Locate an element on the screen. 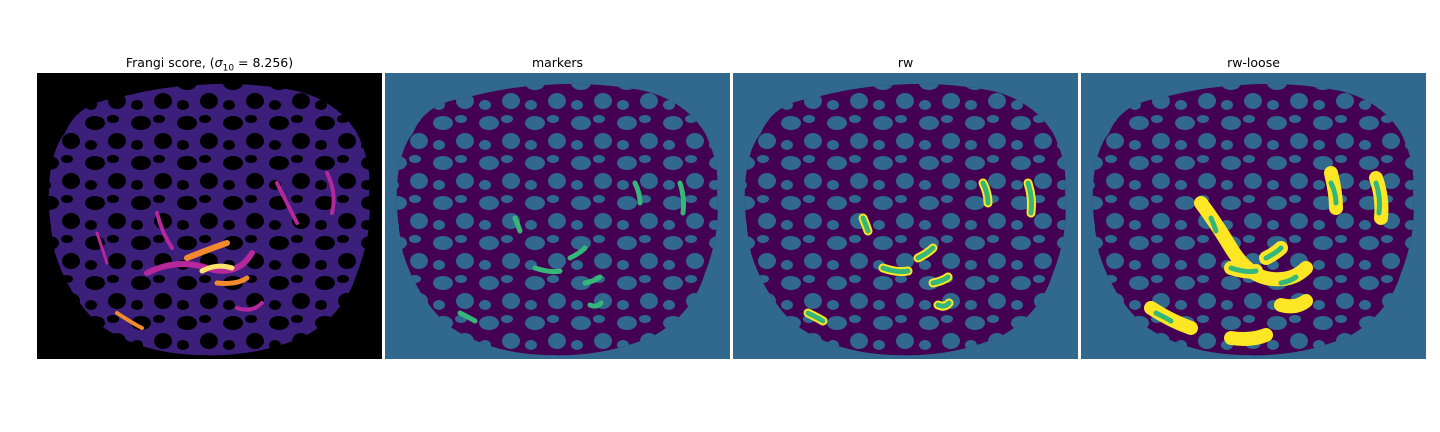 The image size is (1440, 432). markers-green-regions is located at coordinates (572, 252).